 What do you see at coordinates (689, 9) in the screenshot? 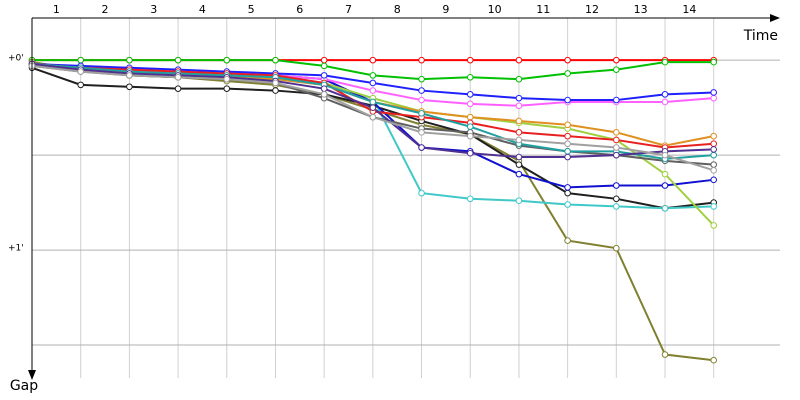
I see `x-tick-label: 14` at bounding box center [689, 9].